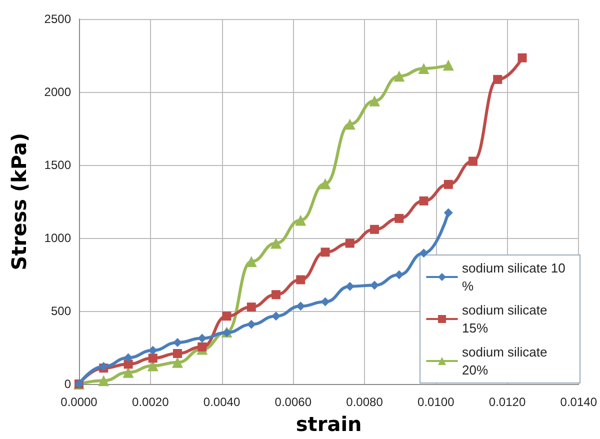 The image size is (600, 439). What do you see at coordinates (293, 402) in the screenshot?
I see `x-tick-label: 0.0060` at bounding box center [293, 402].